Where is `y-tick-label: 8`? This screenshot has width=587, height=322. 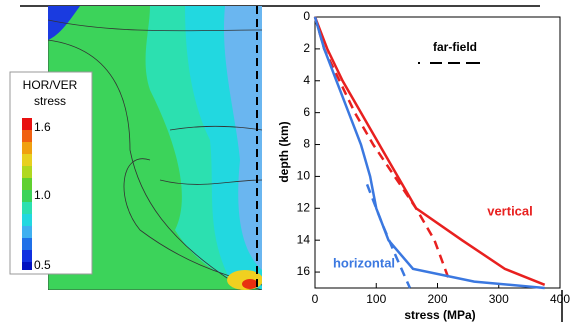
y-tick-label: 8 is located at coordinates (306, 144).